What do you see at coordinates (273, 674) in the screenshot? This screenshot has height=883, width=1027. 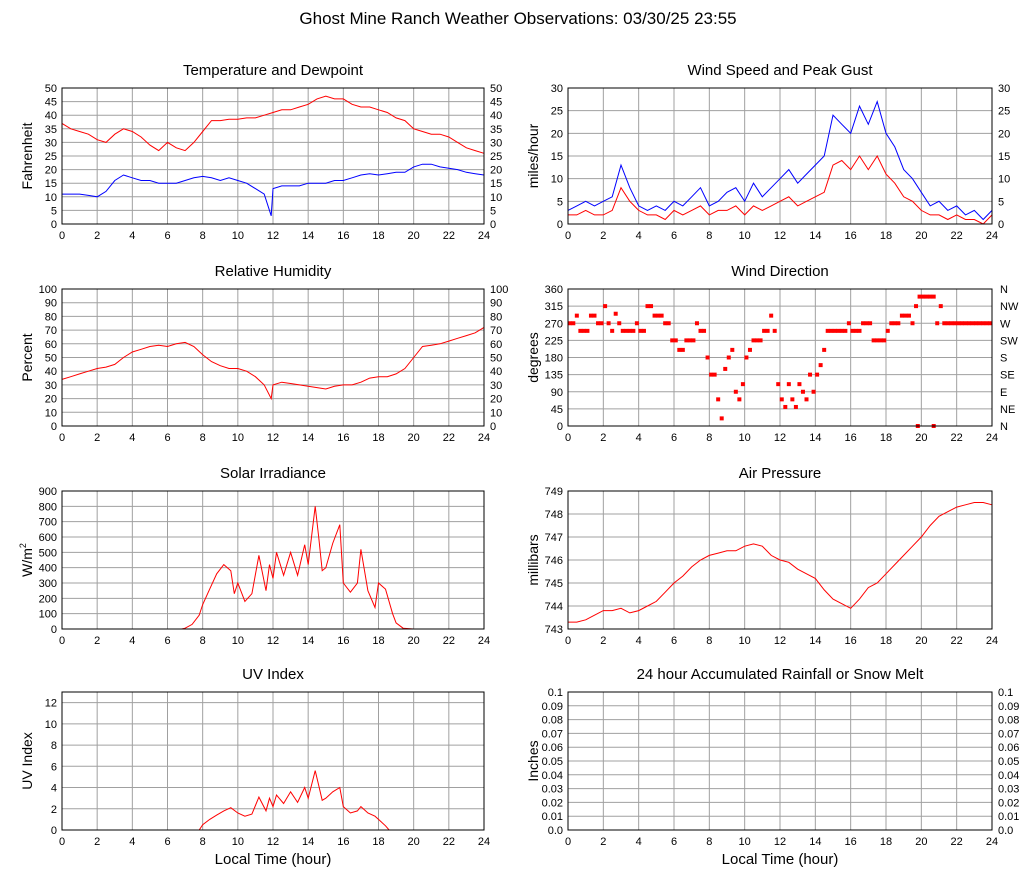 I see `uv-title: UV Index` at bounding box center [273, 674].